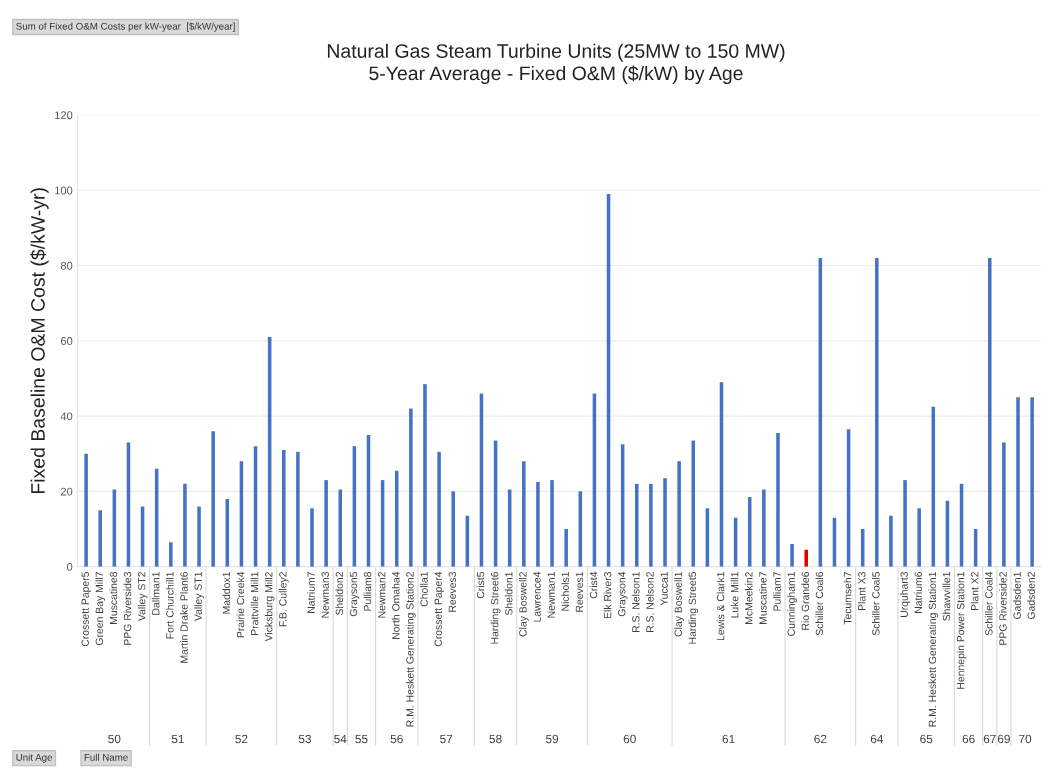  I want to click on text: 70, so click(1025, 739).